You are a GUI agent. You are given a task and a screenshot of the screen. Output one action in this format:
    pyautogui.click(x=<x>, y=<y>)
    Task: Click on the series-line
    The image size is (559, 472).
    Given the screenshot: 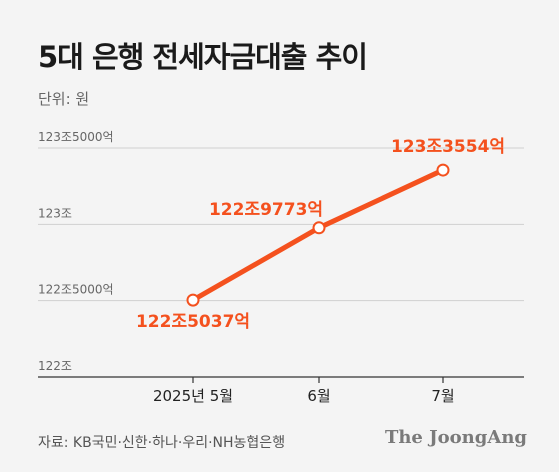 What is the action you would take?
    pyautogui.click(x=318, y=235)
    